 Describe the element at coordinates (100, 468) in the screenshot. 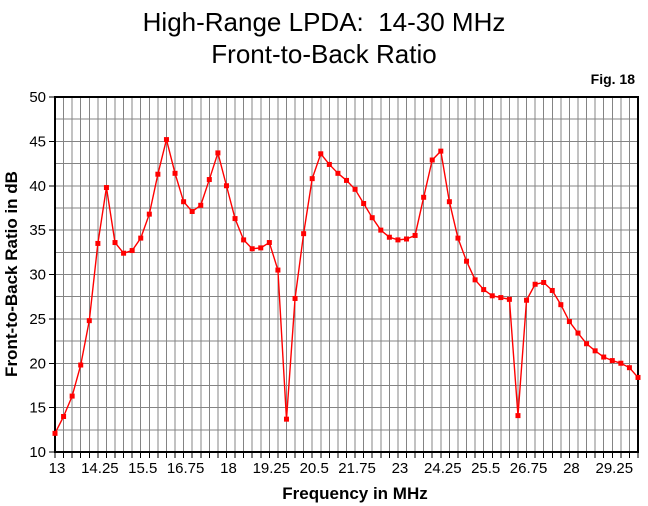

I see `x-tick-label: 14.25` at that location.